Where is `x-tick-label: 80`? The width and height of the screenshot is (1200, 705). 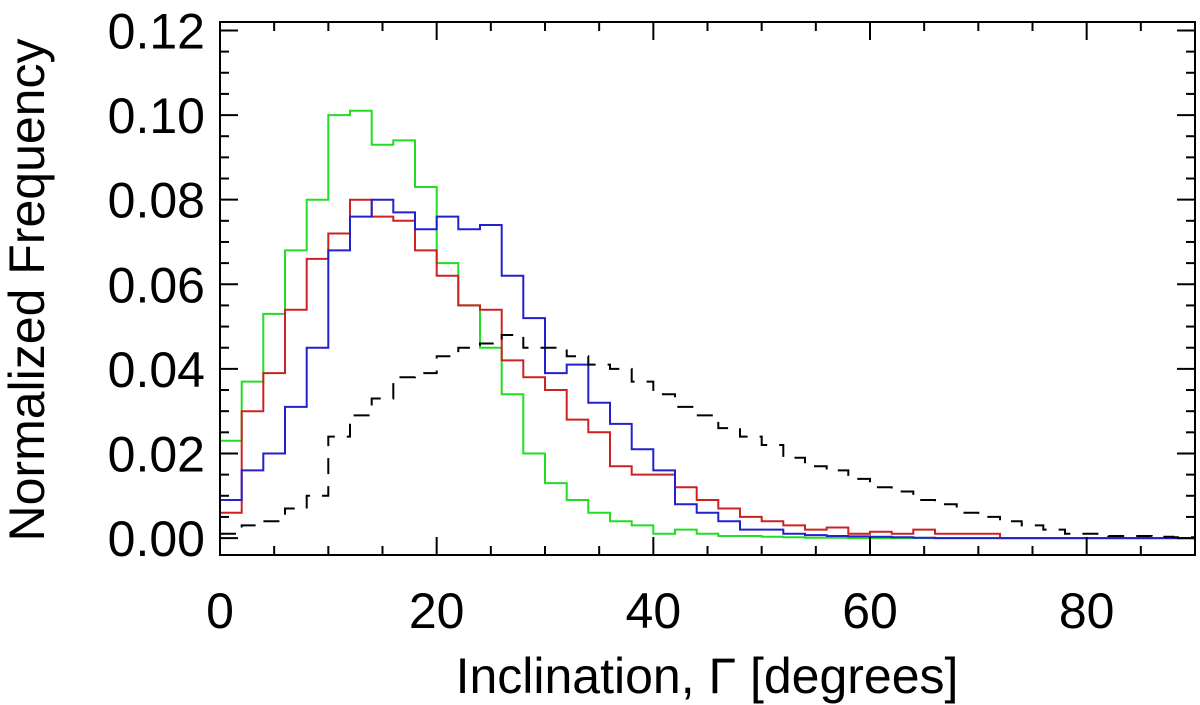
x-tick-label: 80 is located at coordinates (1087, 611).